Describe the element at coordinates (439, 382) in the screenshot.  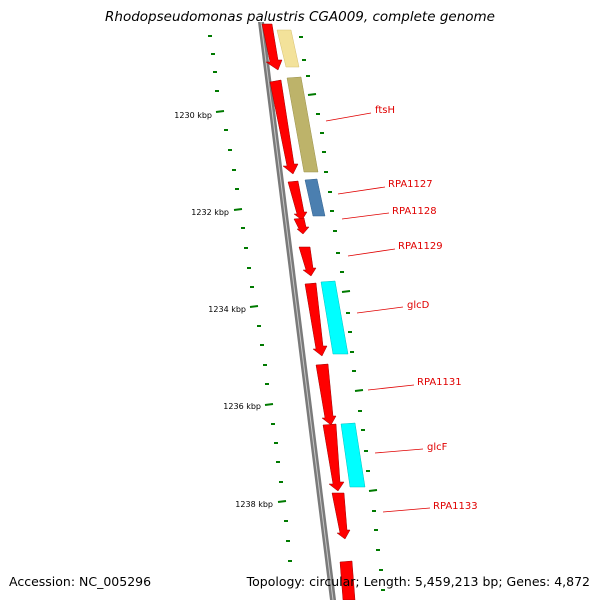
I see `gene-label-RPA1131: RPA1131` at that location.